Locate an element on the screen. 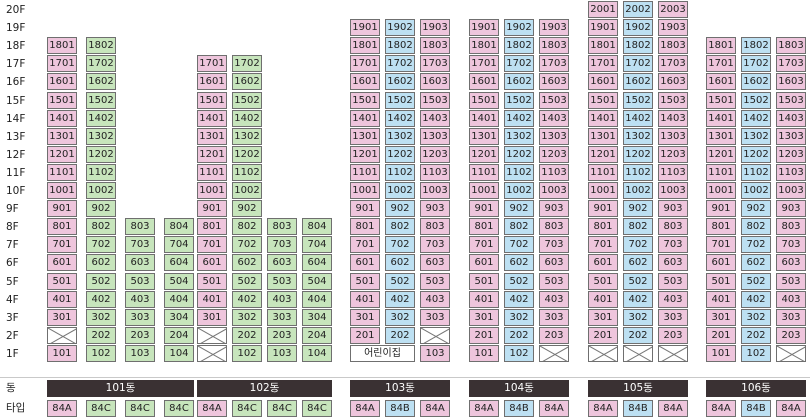  unit-cell: 1103 is located at coordinates (435, 172).